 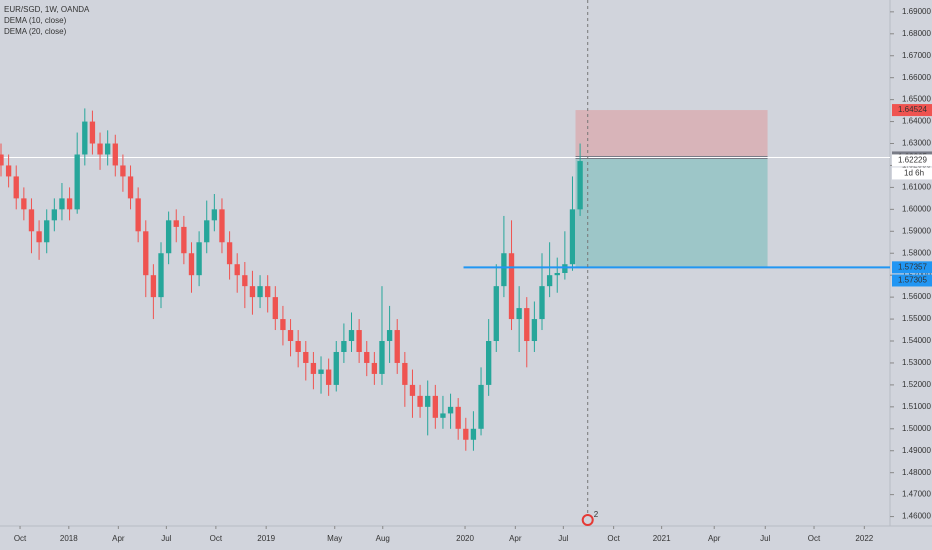 What do you see at coordinates (69, 538) in the screenshot?
I see `x-tick-label: 2018` at bounding box center [69, 538].